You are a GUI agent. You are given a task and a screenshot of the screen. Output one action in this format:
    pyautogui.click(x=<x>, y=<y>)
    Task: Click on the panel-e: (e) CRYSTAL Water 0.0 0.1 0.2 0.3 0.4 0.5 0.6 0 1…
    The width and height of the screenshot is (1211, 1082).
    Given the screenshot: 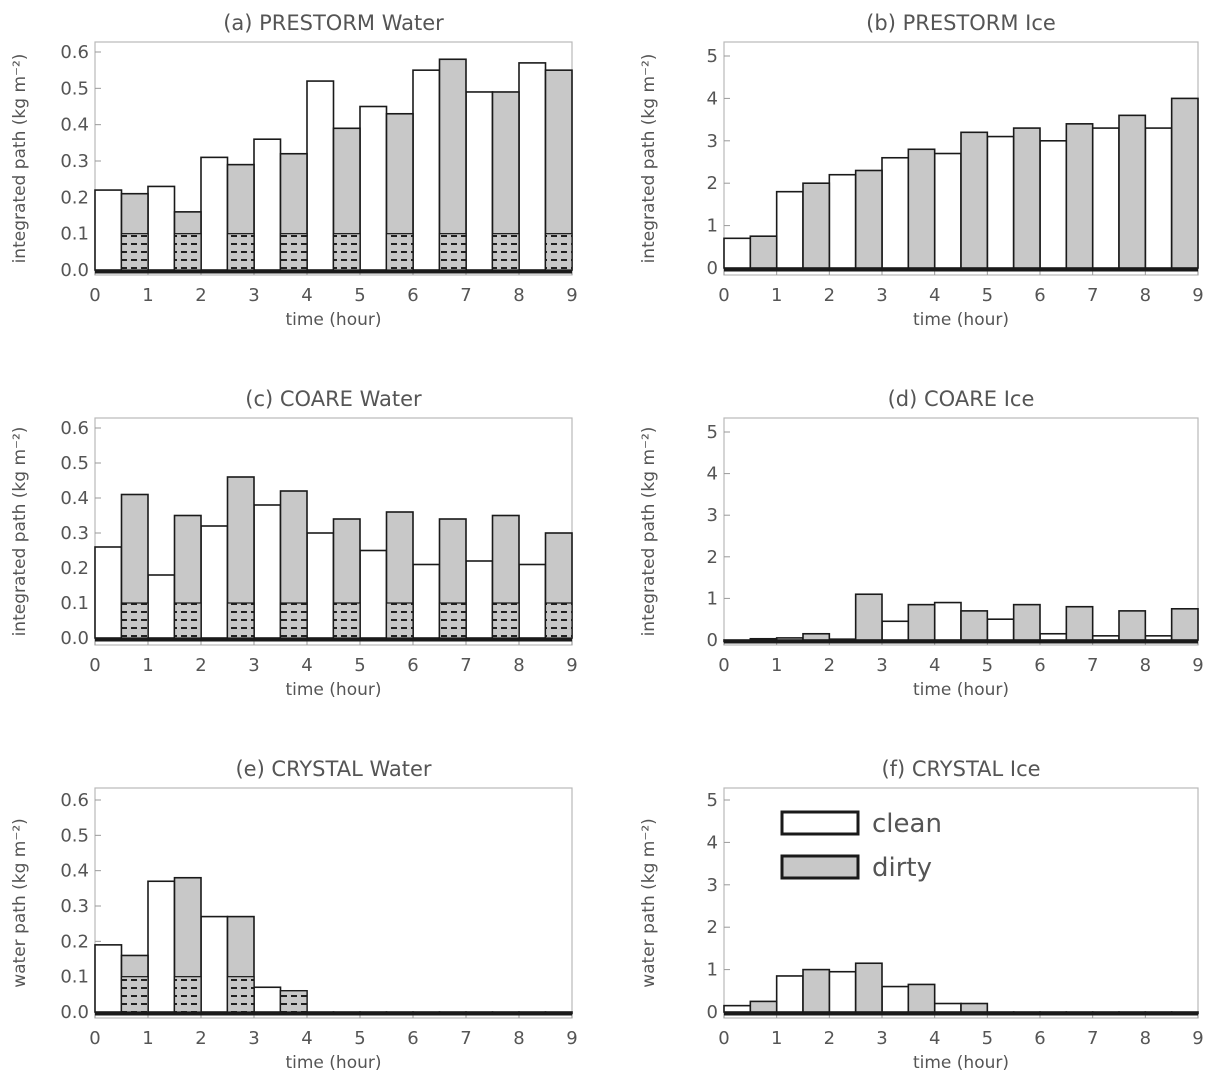 What is the action you would take?
    pyautogui.click(x=294, y=915)
    